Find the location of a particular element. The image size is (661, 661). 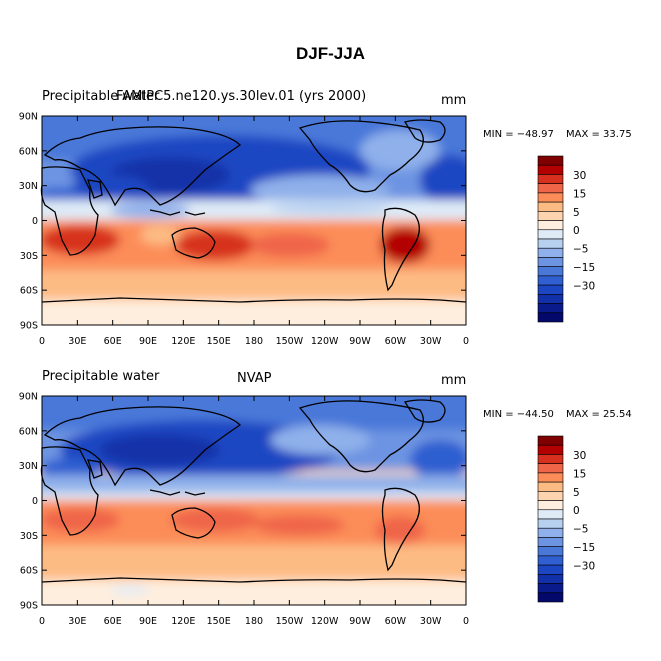

panel2-max: MAX = 25.54 is located at coordinates (599, 414).